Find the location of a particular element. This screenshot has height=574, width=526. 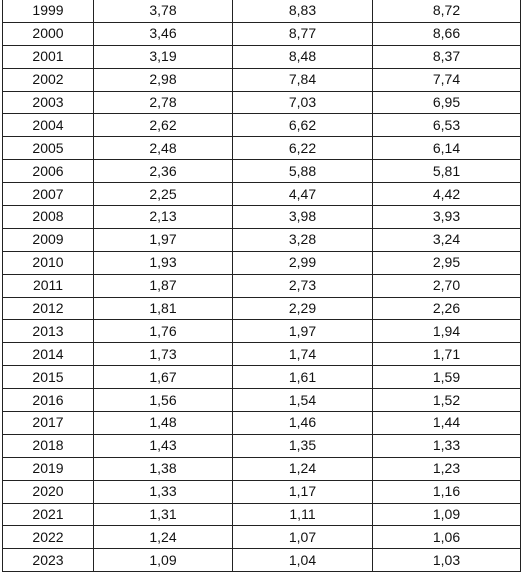

value-cell: 1,16 is located at coordinates (446, 491).